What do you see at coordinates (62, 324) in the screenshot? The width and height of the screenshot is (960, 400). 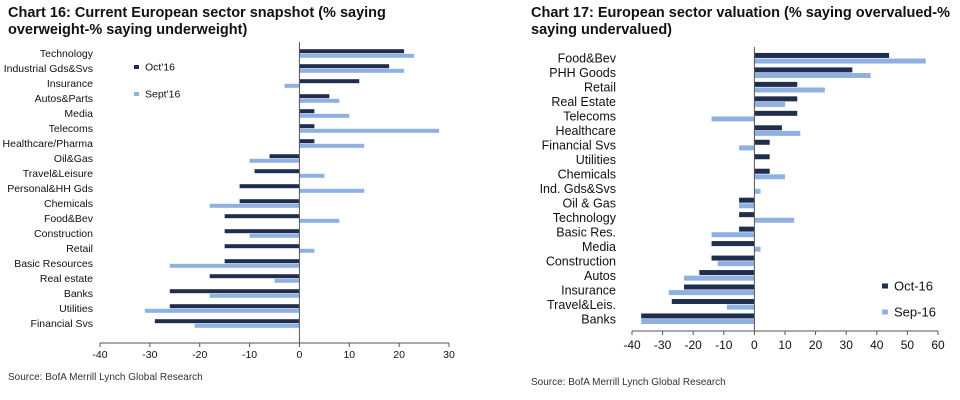 I see `c16-category-label: Financial Svs` at bounding box center [62, 324].